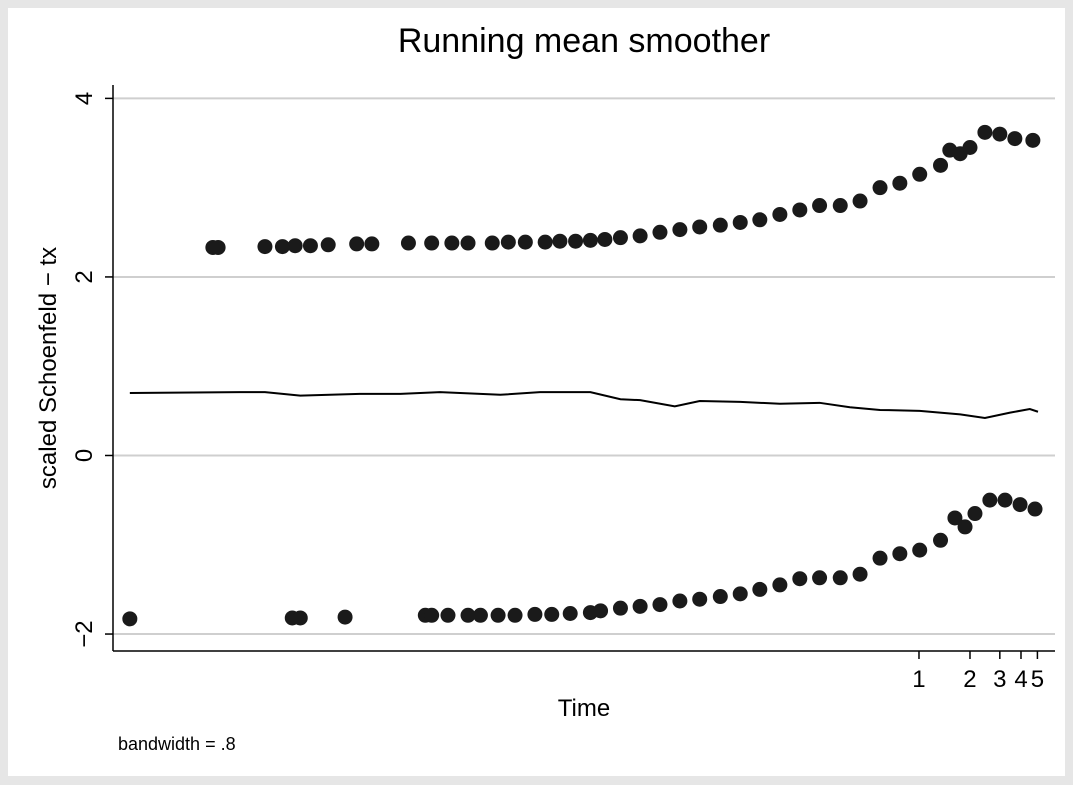 The image size is (1073, 785). What do you see at coordinates (1037, 679) in the screenshot?
I see `x-tick-label: 5` at bounding box center [1037, 679].